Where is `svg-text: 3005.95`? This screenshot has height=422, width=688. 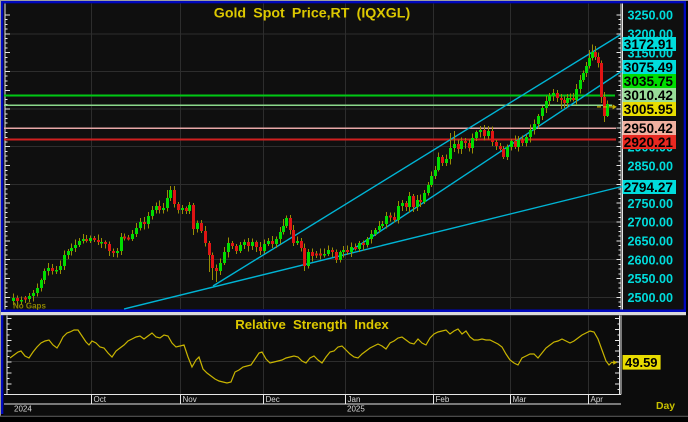 svg-text: 3005.95 is located at coordinates (649, 109).